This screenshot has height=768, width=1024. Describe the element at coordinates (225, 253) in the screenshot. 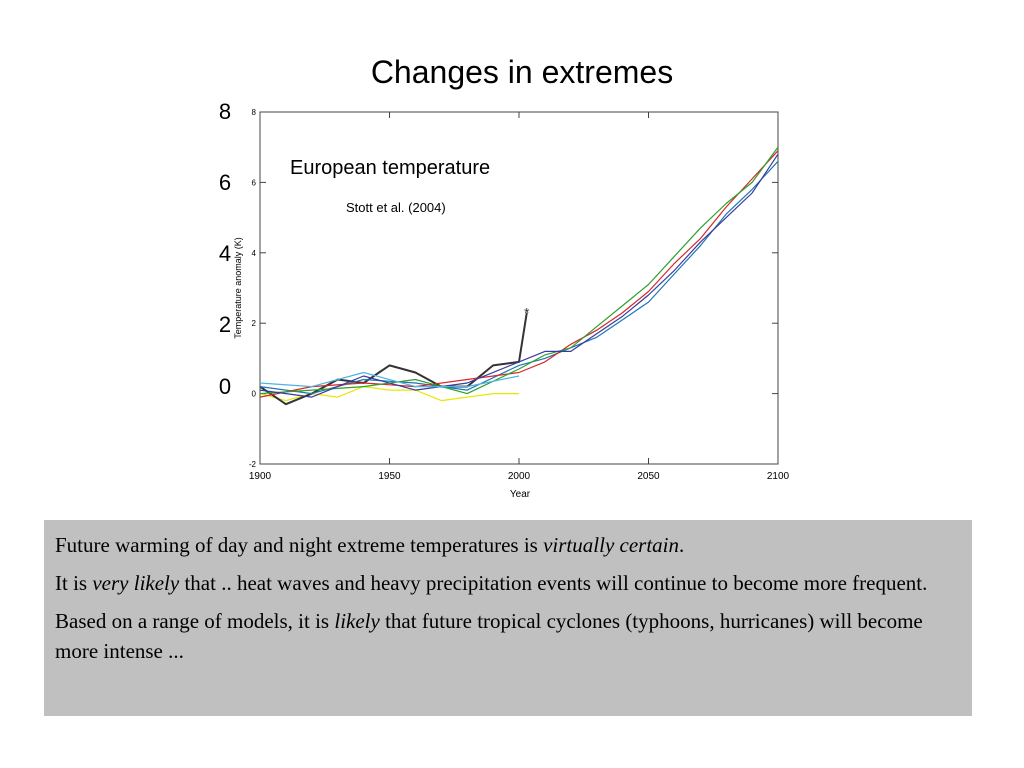

I see `big-tick-label: 4` at that location.